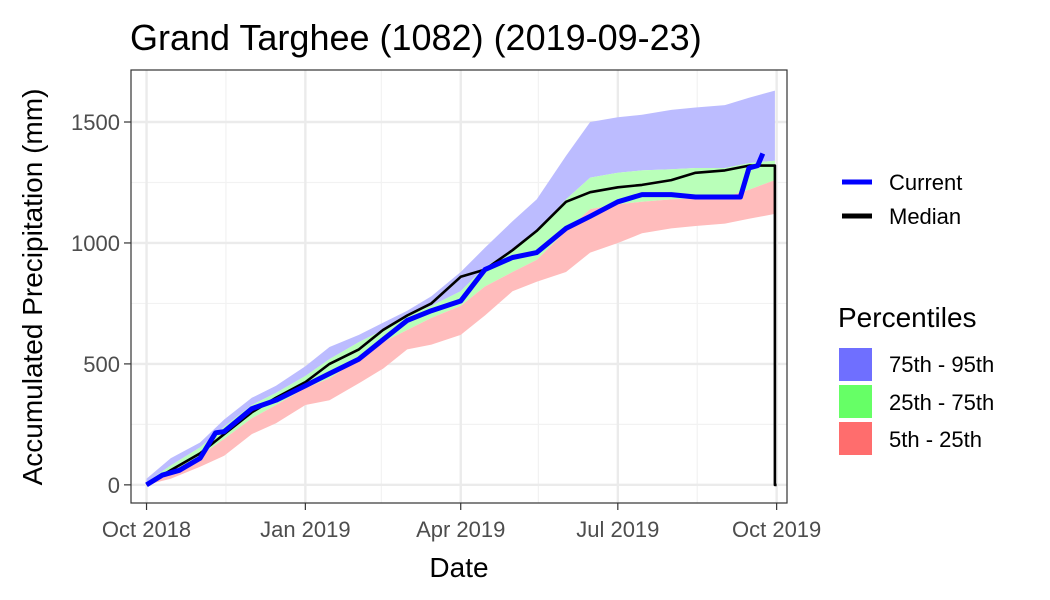  Describe the element at coordinates (617, 529) in the screenshot. I see `x-tick-label: Jul 2019` at that location.